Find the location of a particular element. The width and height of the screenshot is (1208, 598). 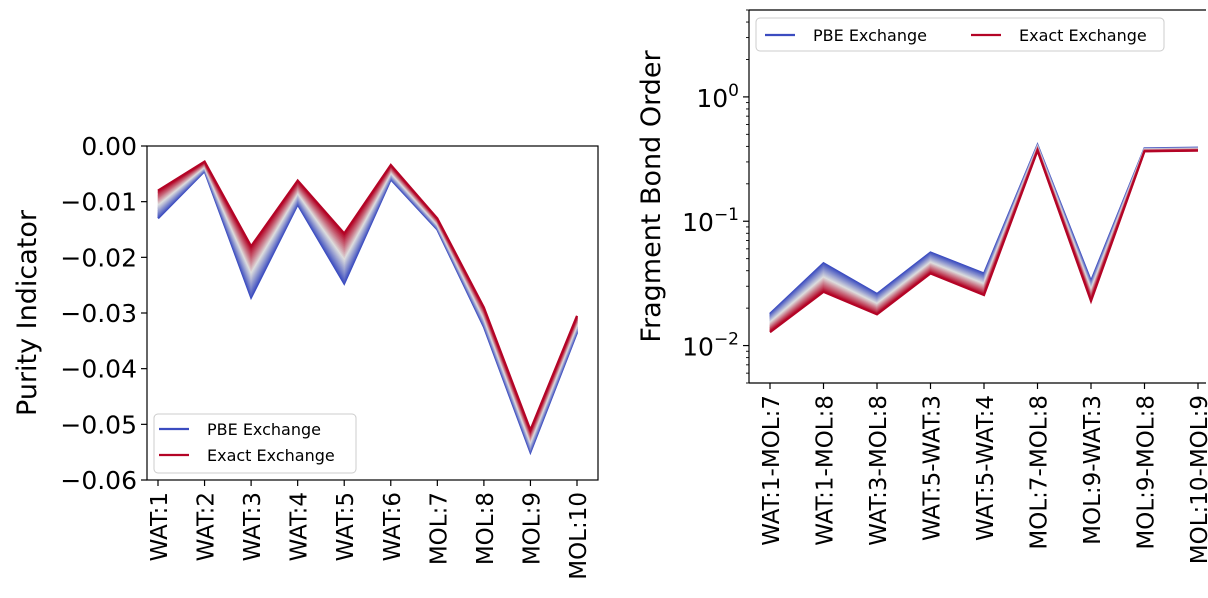

x-tick-label: WAT:5-WAT:4 is located at coordinates (986, 468).